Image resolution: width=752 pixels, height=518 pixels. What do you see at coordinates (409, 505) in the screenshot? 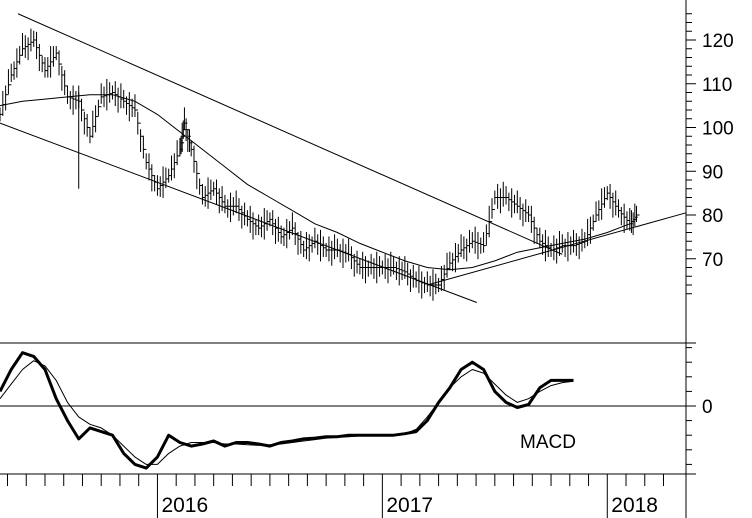
I see `x-tick-label: 2017` at bounding box center [409, 505].